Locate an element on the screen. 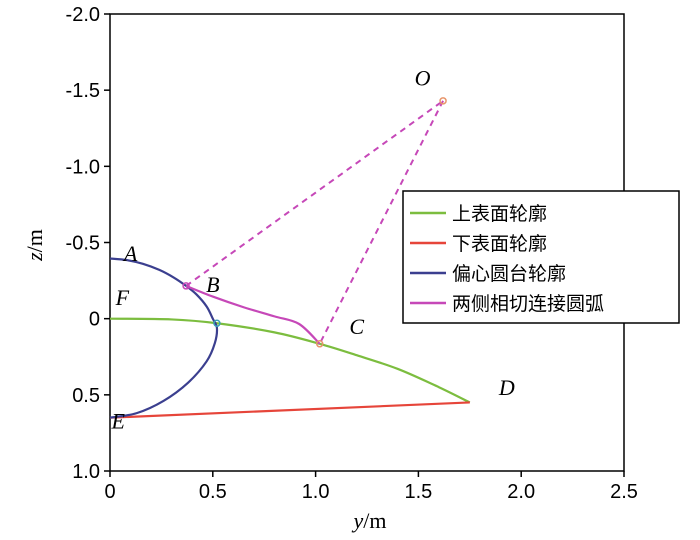  point-marker-O is located at coordinates (443, 101).